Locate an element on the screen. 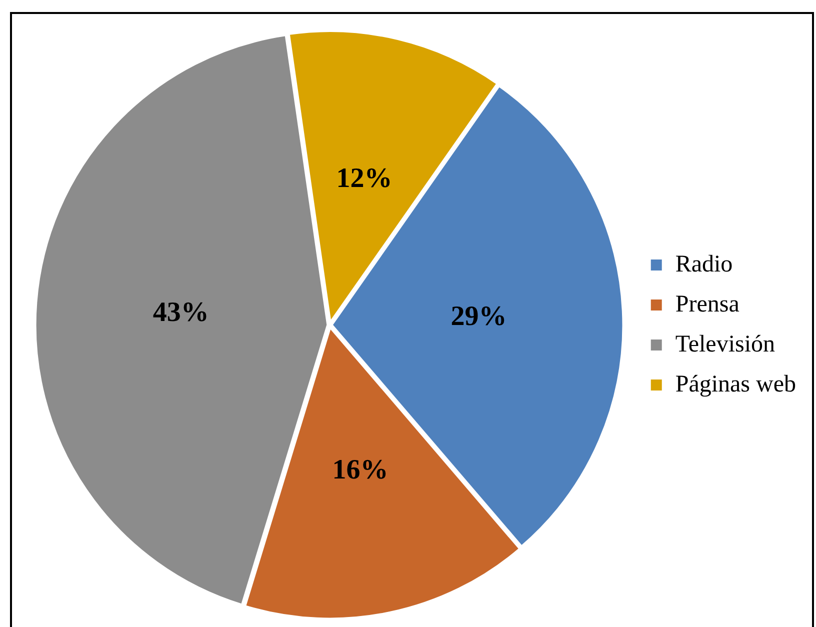 Image resolution: width=816 pixels, height=627 pixels. data-label: 12% is located at coordinates (364, 178).